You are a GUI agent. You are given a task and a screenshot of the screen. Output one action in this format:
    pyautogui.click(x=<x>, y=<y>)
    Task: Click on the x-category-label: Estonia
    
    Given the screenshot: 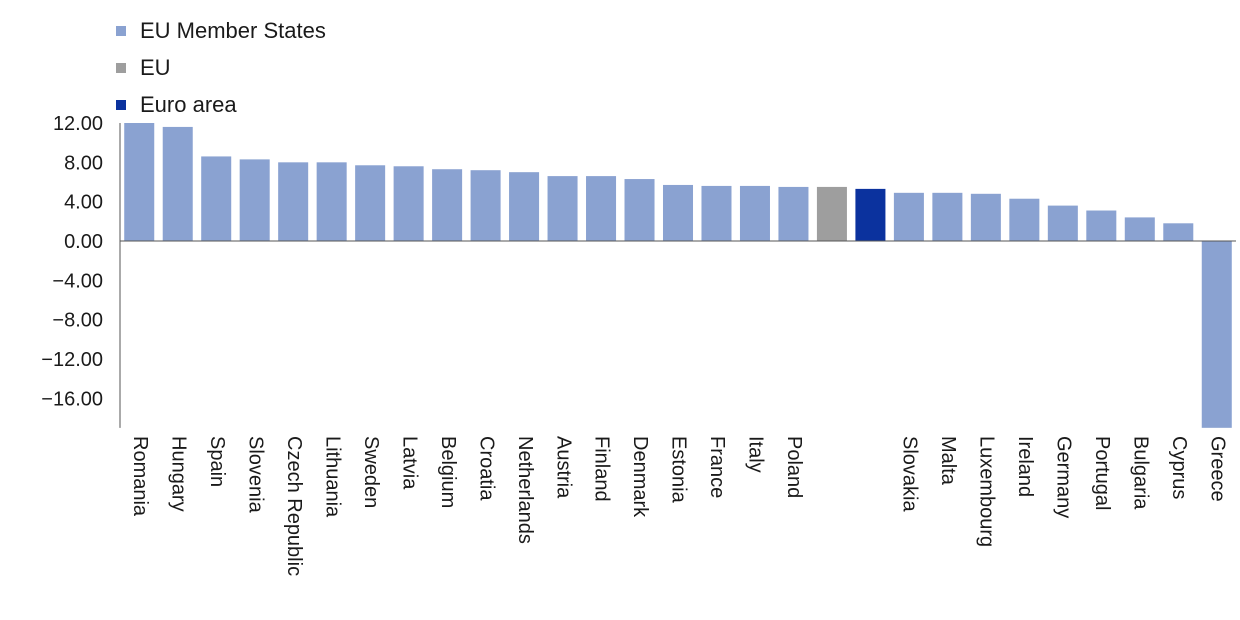 What is the action you would take?
    pyautogui.click(x=679, y=470)
    